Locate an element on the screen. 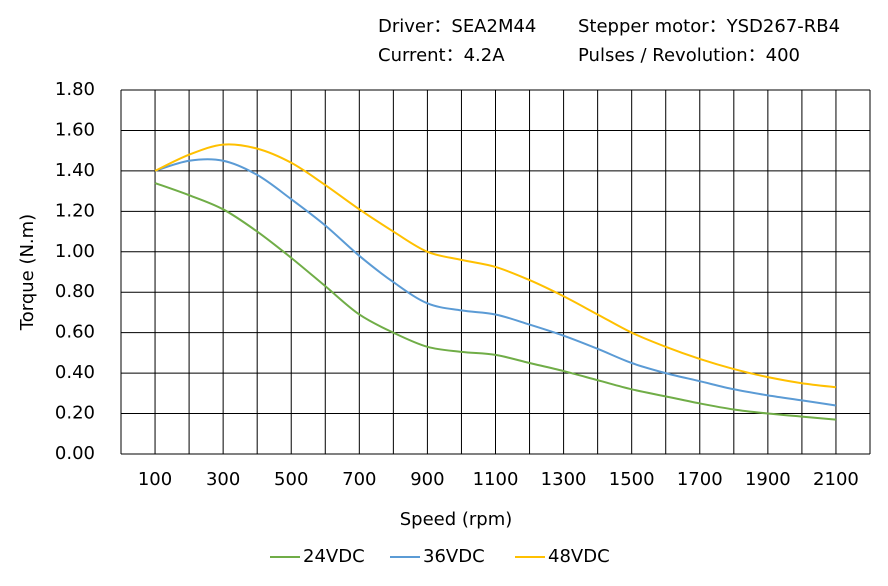 Image resolution: width=888 pixels, height=586 pixels. x-tick-label: 1100 is located at coordinates (496, 479).